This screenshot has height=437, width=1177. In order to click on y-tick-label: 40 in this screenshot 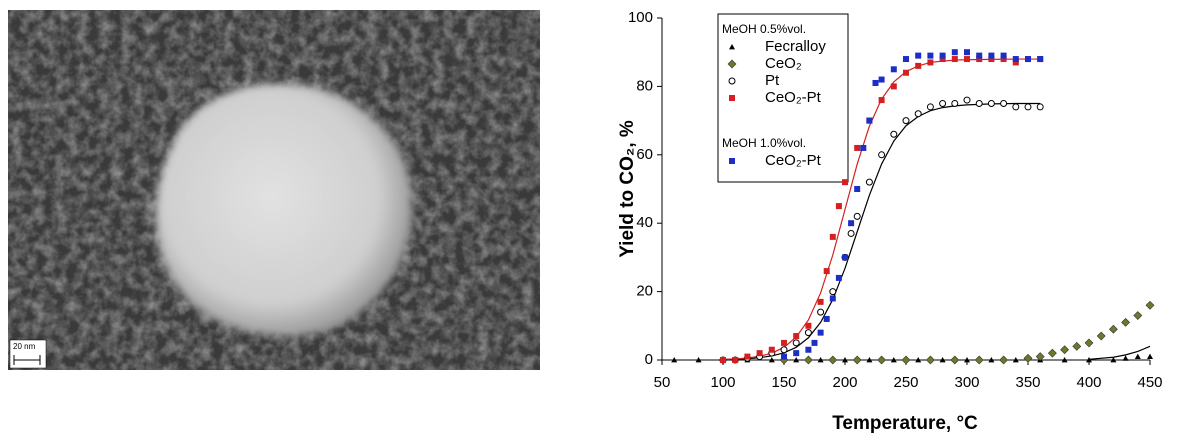, I will do `click(644, 222)`.